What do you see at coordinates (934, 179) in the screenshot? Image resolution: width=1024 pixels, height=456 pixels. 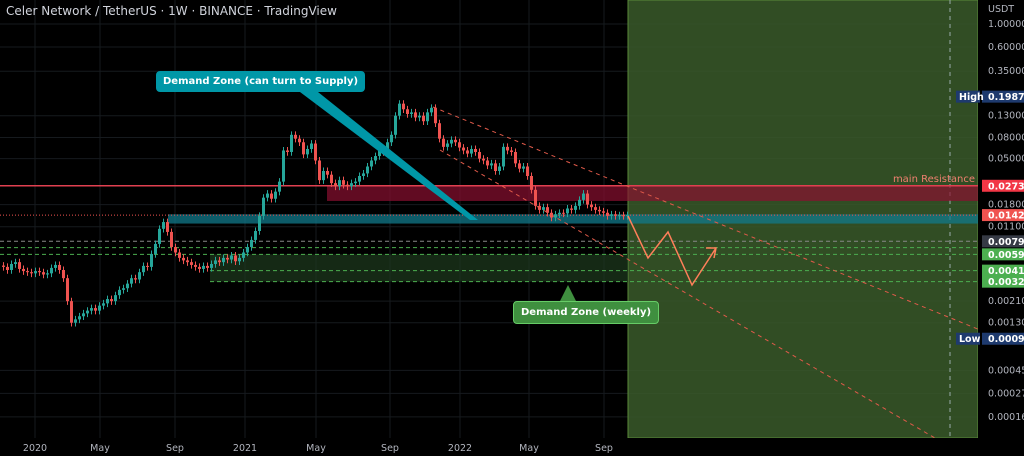 I see `main-resistance-label: main Resistance` at bounding box center [934, 179].